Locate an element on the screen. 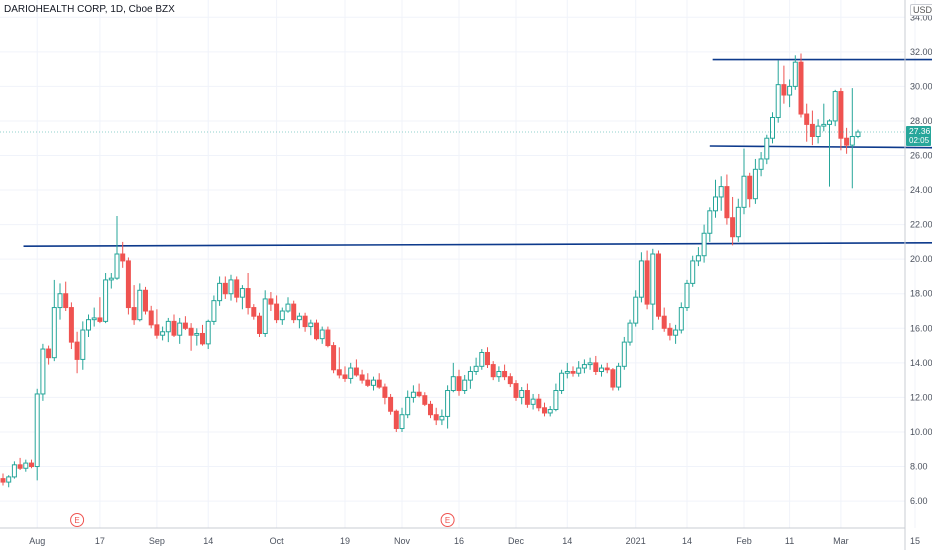 Image resolution: width=932 pixels, height=555 pixels. x-tick-label: 11 is located at coordinates (789, 541).